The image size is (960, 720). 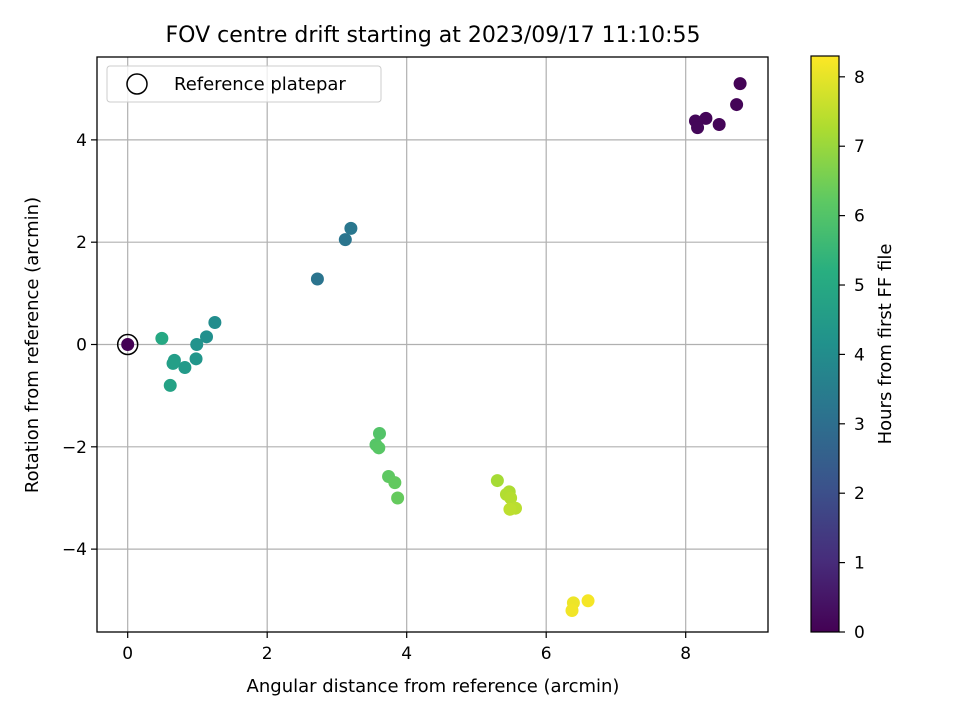 I want to click on legend: Reference platepar, so click(x=244, y=84).